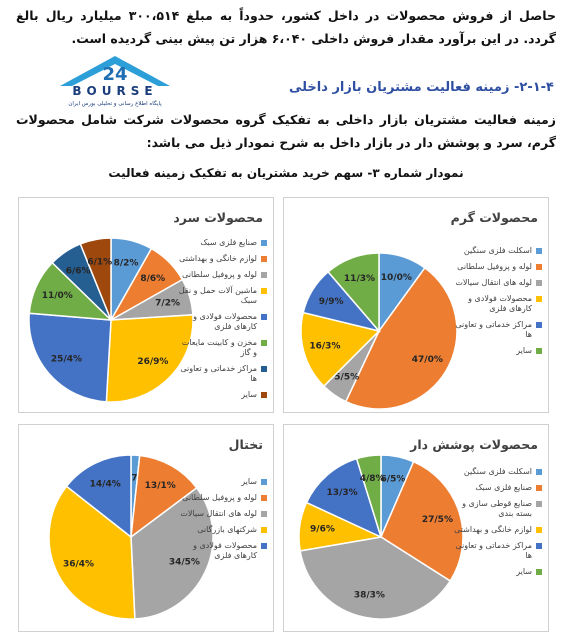 Image resolution: width=572 pixels, height=640 pixels. I want to click on legend-item: شرکتهای بازرگانی, so click(222, 530).